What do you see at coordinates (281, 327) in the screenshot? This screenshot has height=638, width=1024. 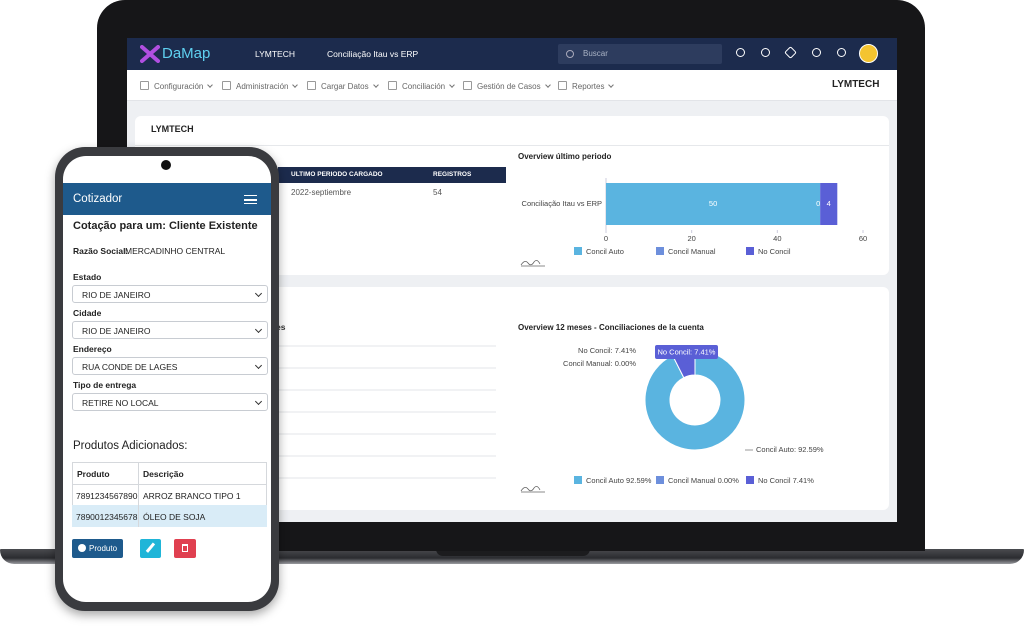 I see `section-label: es` at bounding box center [281, 327].